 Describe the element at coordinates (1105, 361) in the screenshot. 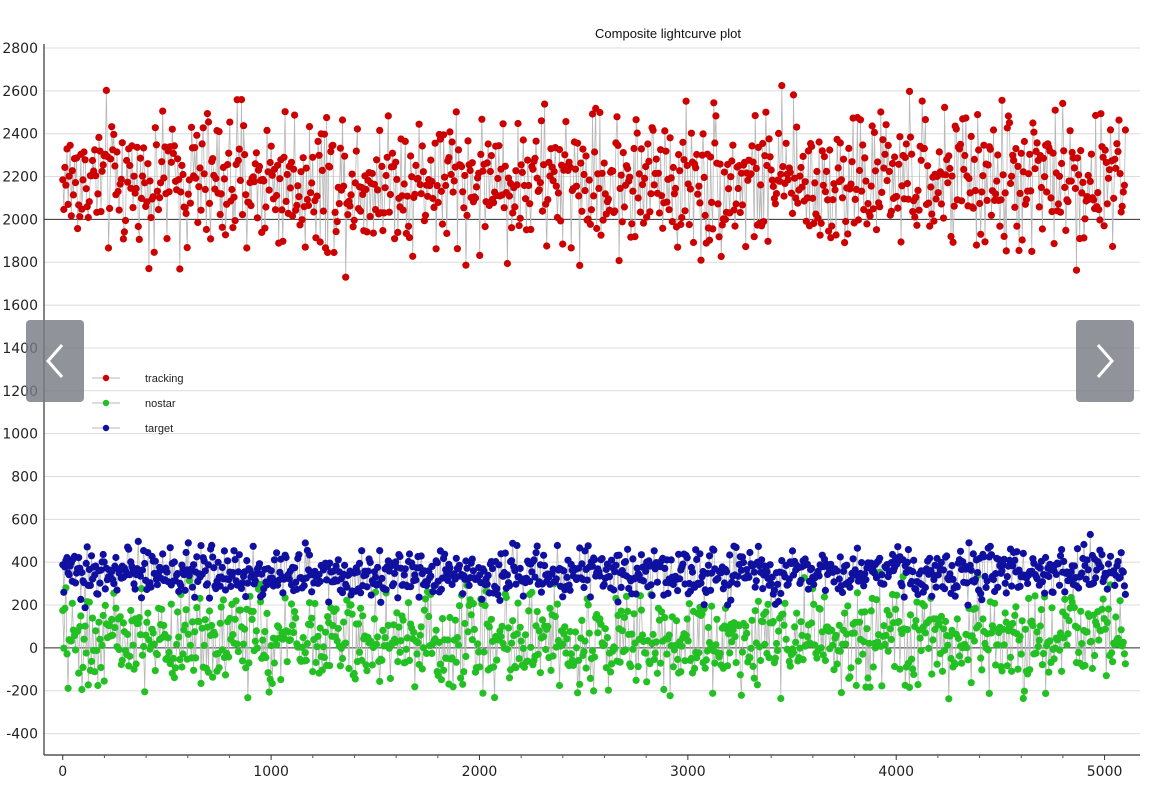

I see `next-button` at that location.